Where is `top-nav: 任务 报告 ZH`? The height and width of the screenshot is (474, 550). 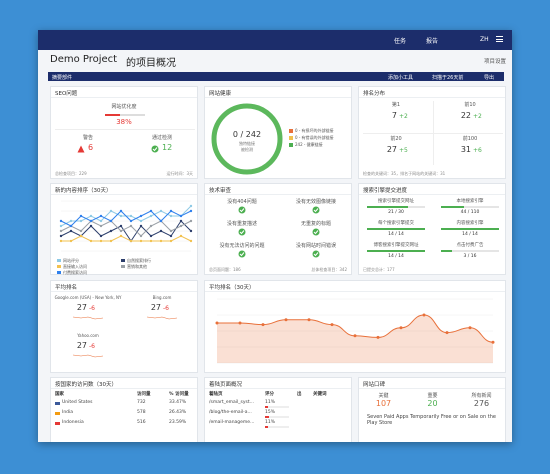
top-nav: 任务 报告 ZH is located at coordinates (275, 40).